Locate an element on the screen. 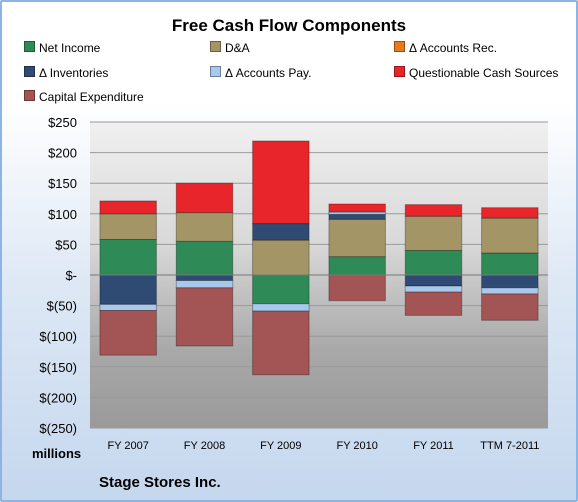  y-tick-label: $(50) is located at coordinates (62, 306).